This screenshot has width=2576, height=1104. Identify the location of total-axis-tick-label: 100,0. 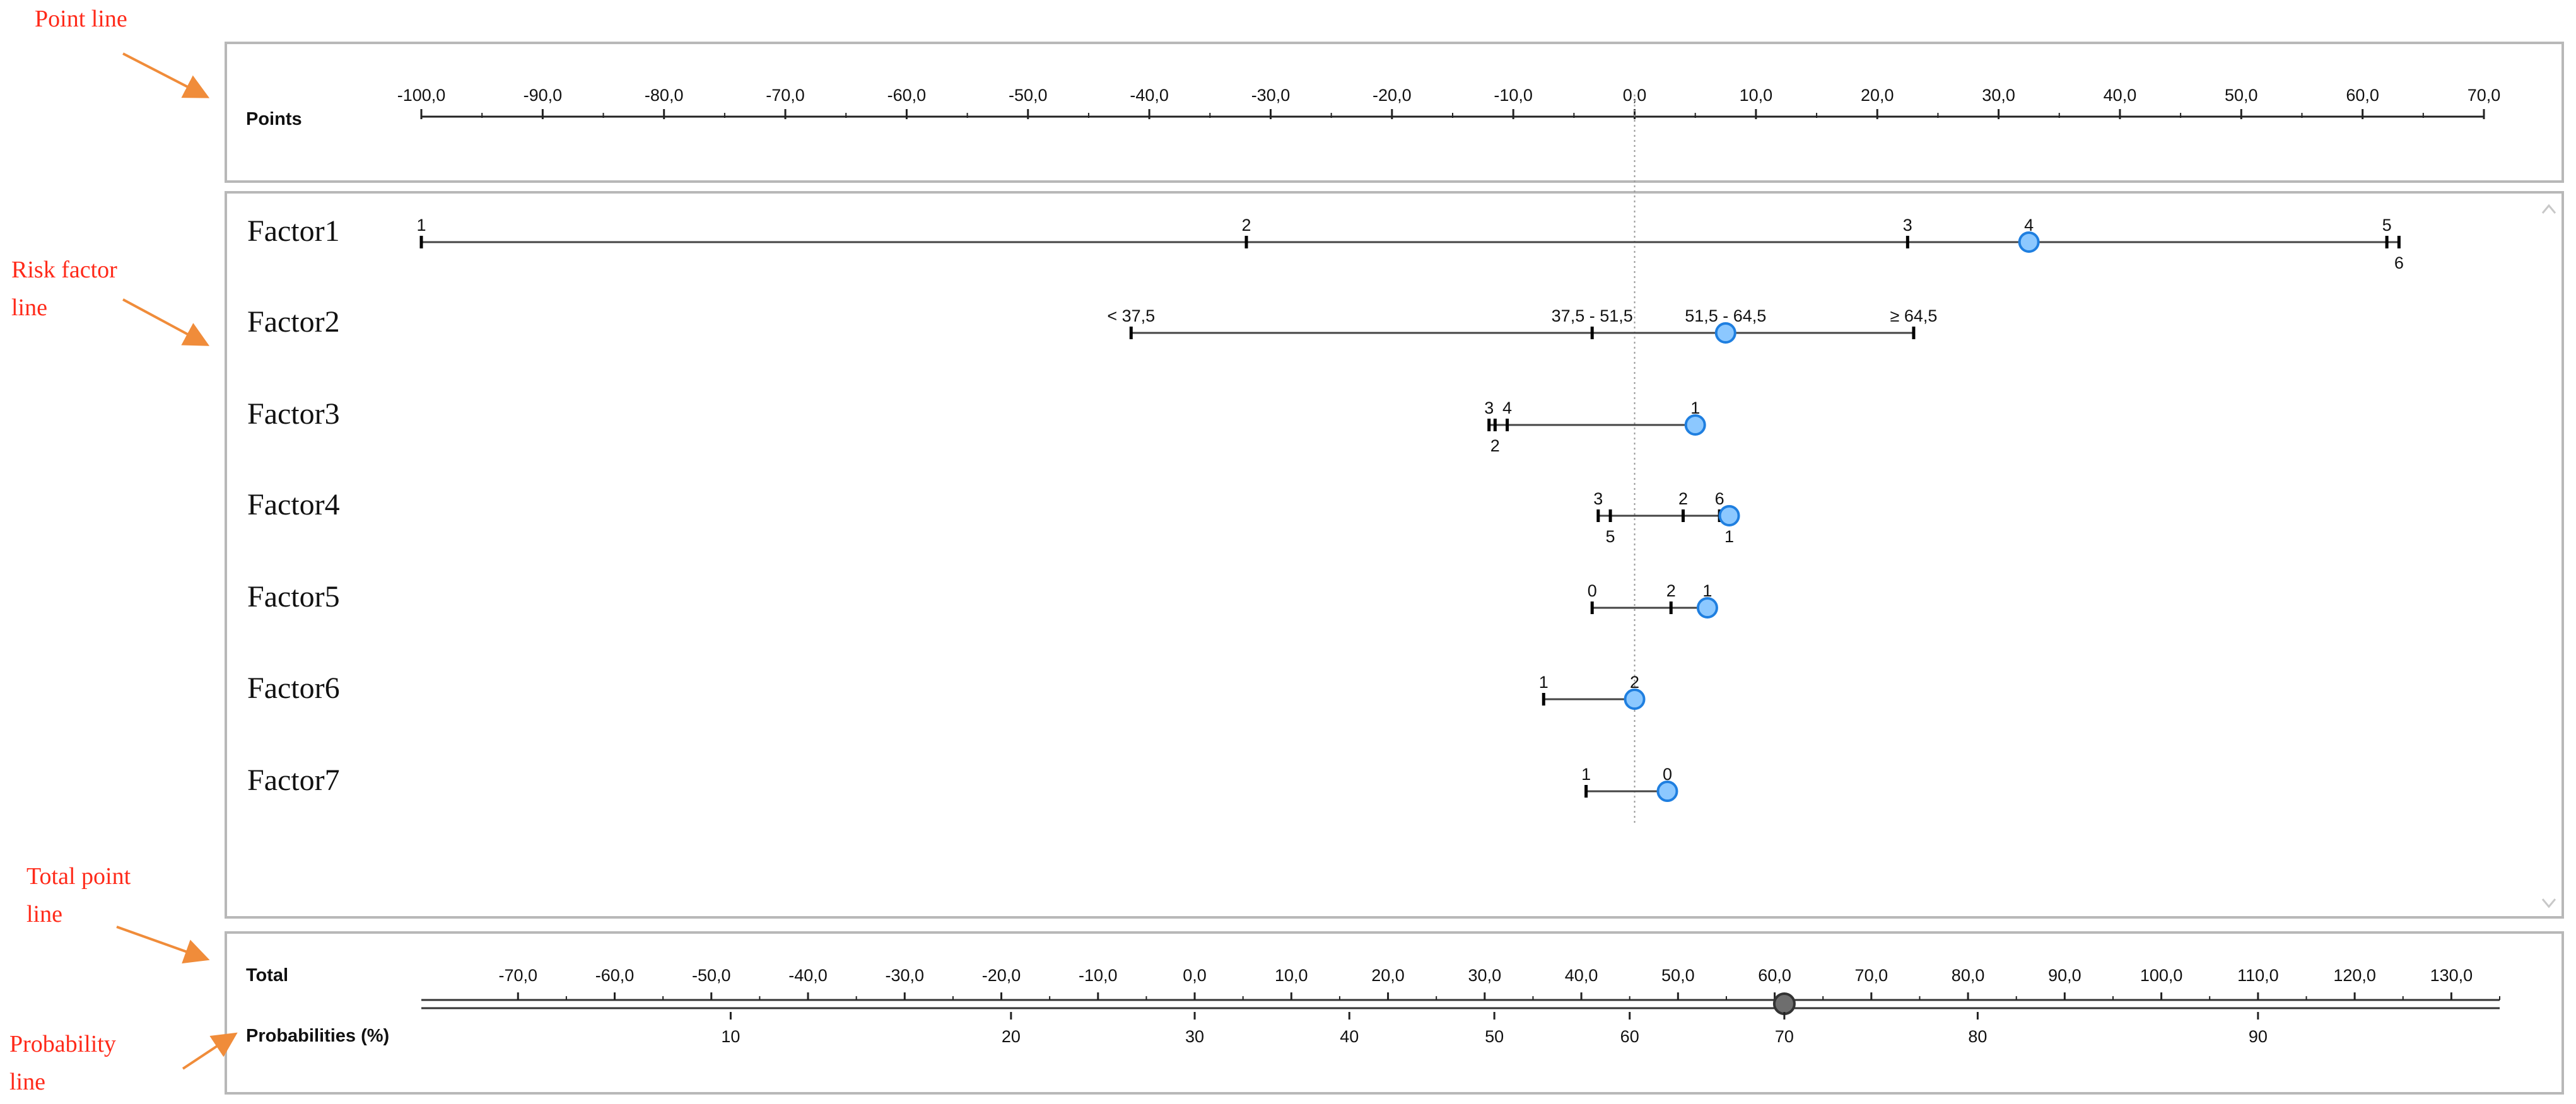
(2161, 975).